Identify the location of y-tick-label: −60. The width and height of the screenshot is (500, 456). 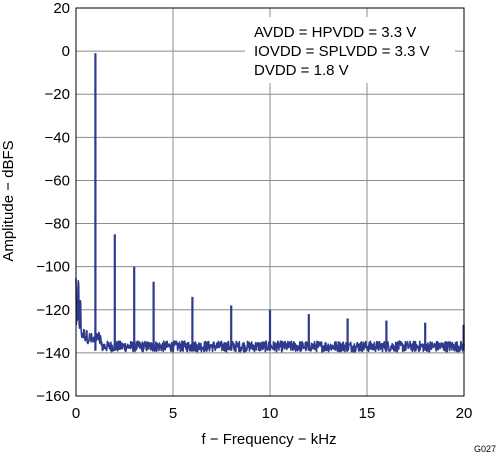
(57, 180).